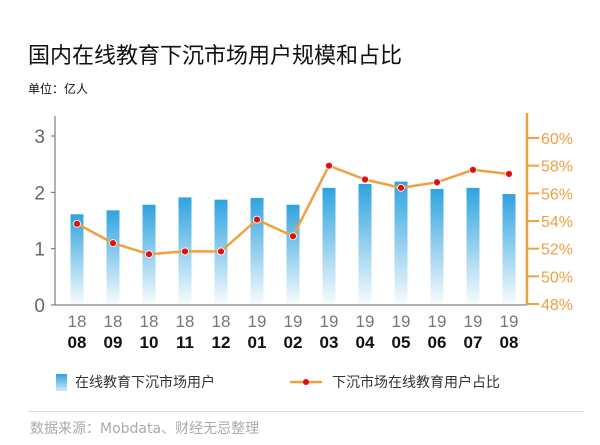 The width and height of the screenshot is (600, 445). I want to click on x-tick-month: 11, so click(185, 342).